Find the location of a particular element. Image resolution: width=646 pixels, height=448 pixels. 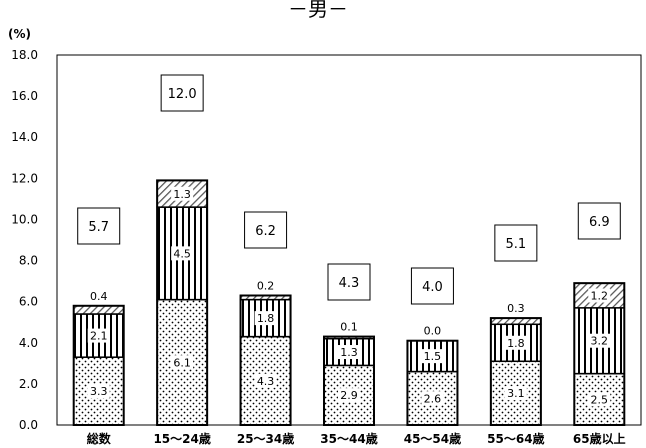

y-axis-ticks: 0.0 2.0 4.0 6.0 8.0 10.0 12.0 14.0 16.0 18.0 is located at coordinates (24, 240).